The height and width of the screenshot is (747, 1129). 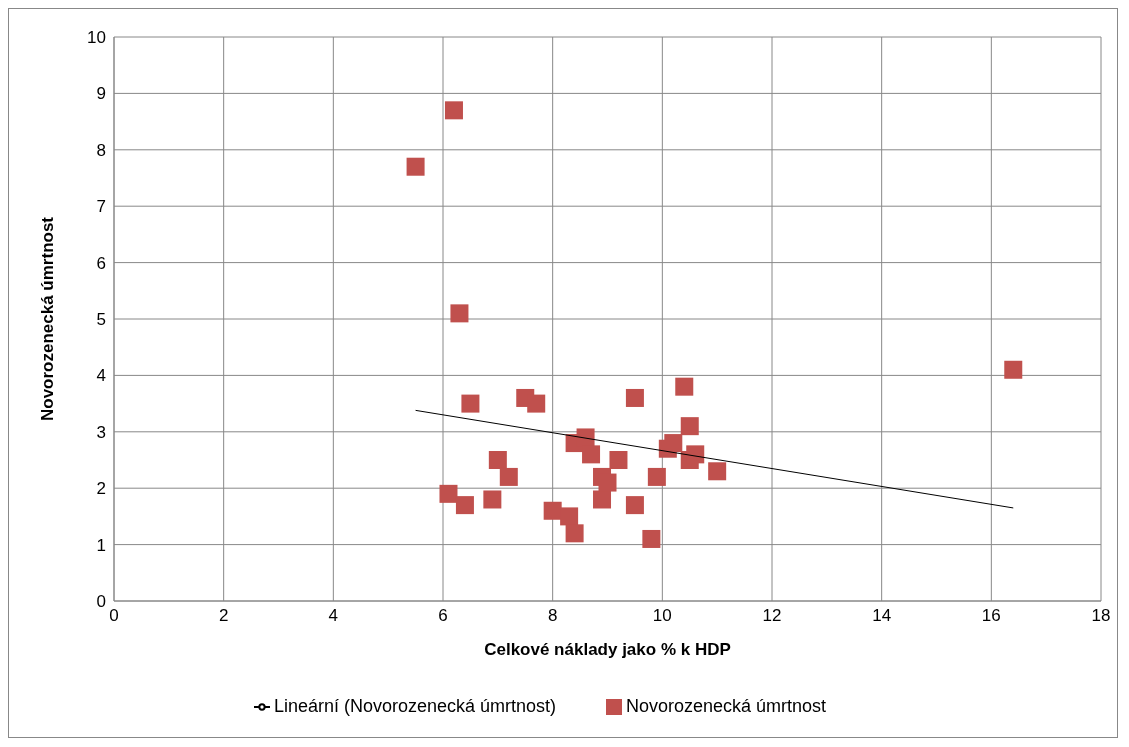 I want to click on y-tick-label: 1, so click(x=101, y=545).